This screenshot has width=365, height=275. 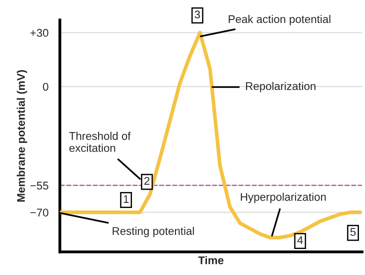 I want to click on text: 3, so click(x=197, y=14).